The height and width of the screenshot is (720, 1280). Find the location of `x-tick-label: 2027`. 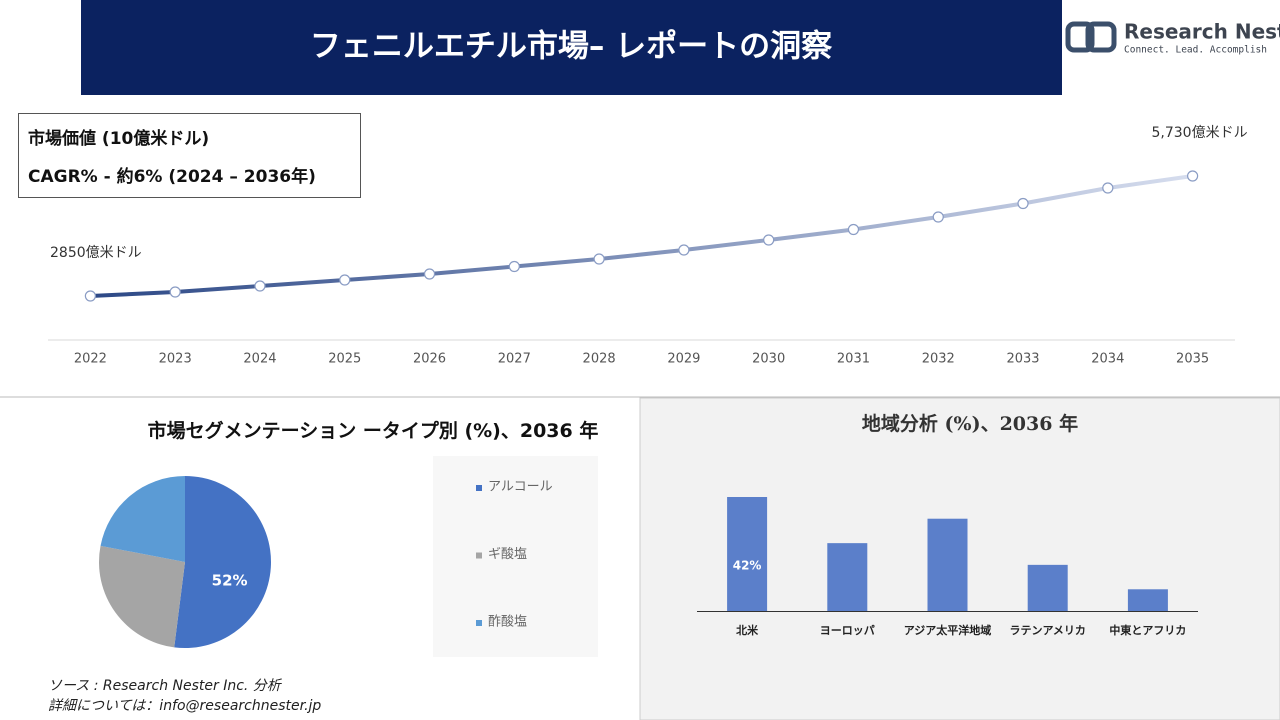

x-tick-label: 2027 is located at coordinates (514, 359).